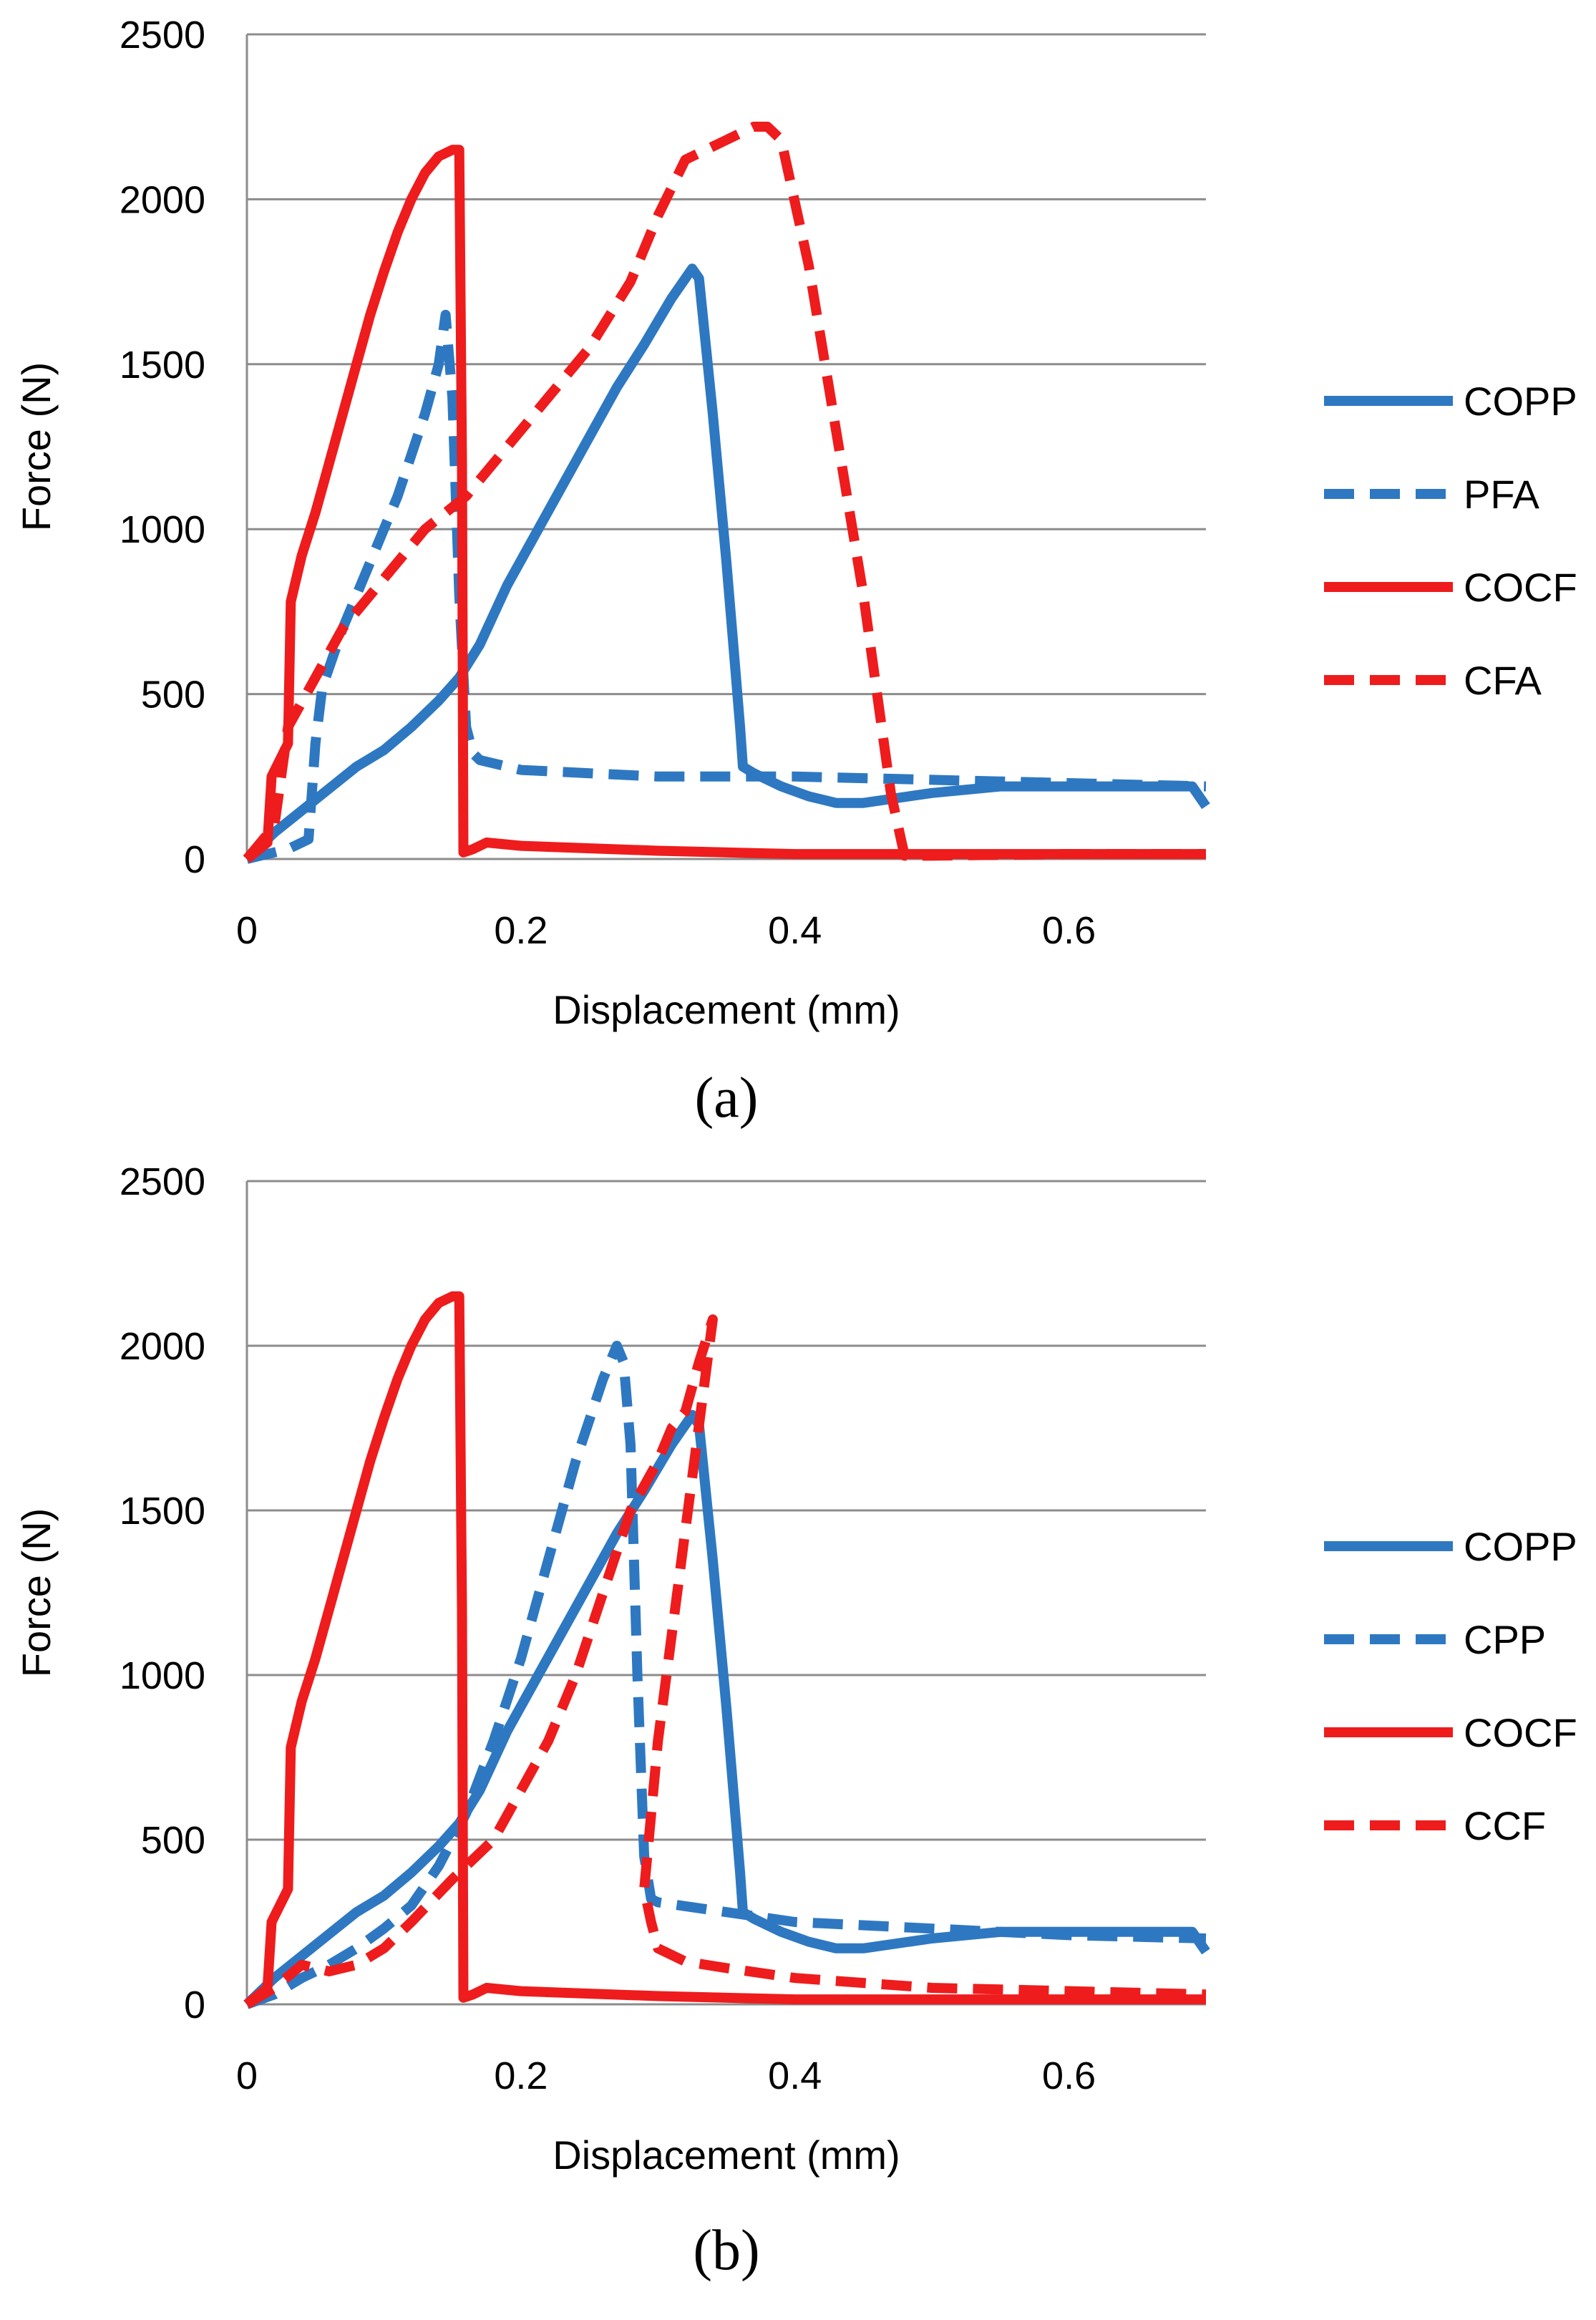 The image size is (1596, 2320). I want to click on legend-a: COPP PFA COCF CFA, so click(1450, 541).